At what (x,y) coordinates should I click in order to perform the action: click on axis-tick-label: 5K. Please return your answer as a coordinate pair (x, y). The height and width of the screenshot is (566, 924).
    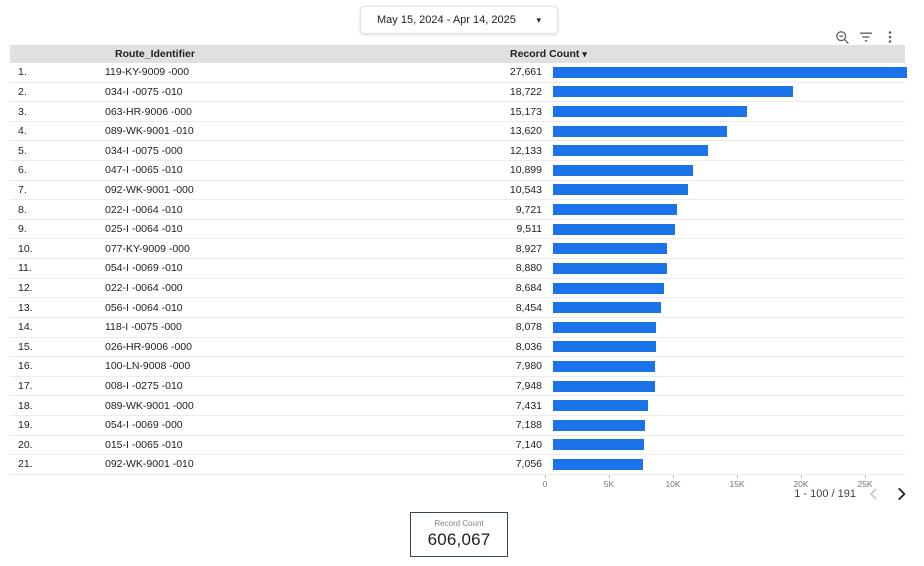
    Looking at the image, I should click on (609, 484).